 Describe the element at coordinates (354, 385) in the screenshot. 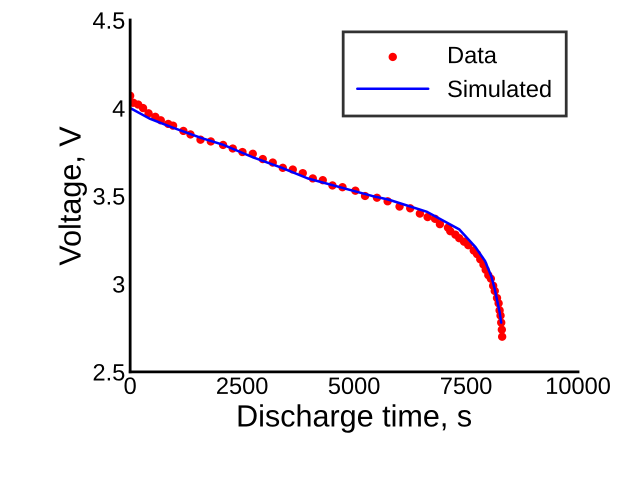

I see `x-tick-label: 5000` at that location.